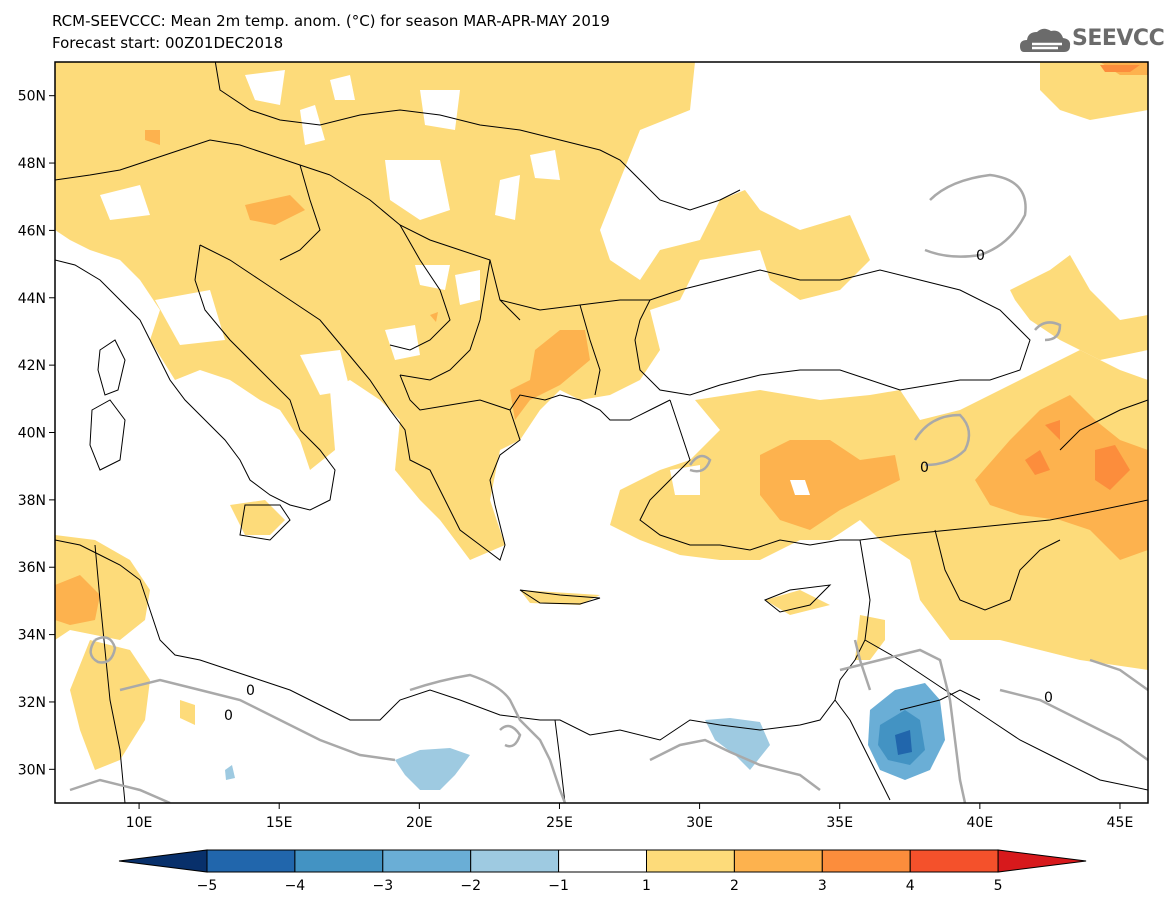 The height and width of the screenshot is (907, 1165). What do you see at coordinates (32, 568) in the screenshot?
I see `lat-label: 36N` at bounding box center [32, 568].